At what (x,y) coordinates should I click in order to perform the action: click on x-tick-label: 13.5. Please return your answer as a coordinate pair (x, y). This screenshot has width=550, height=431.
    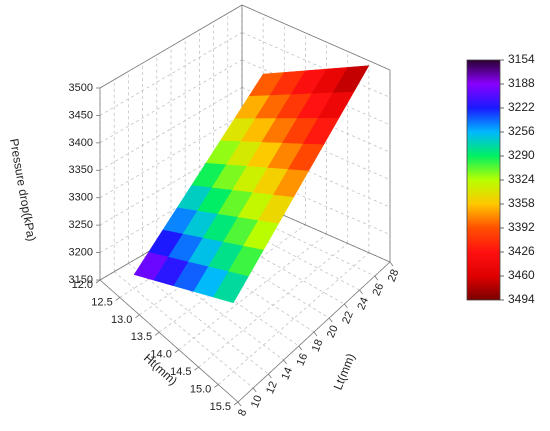
    Looking at the image, I should click on (141, 337).